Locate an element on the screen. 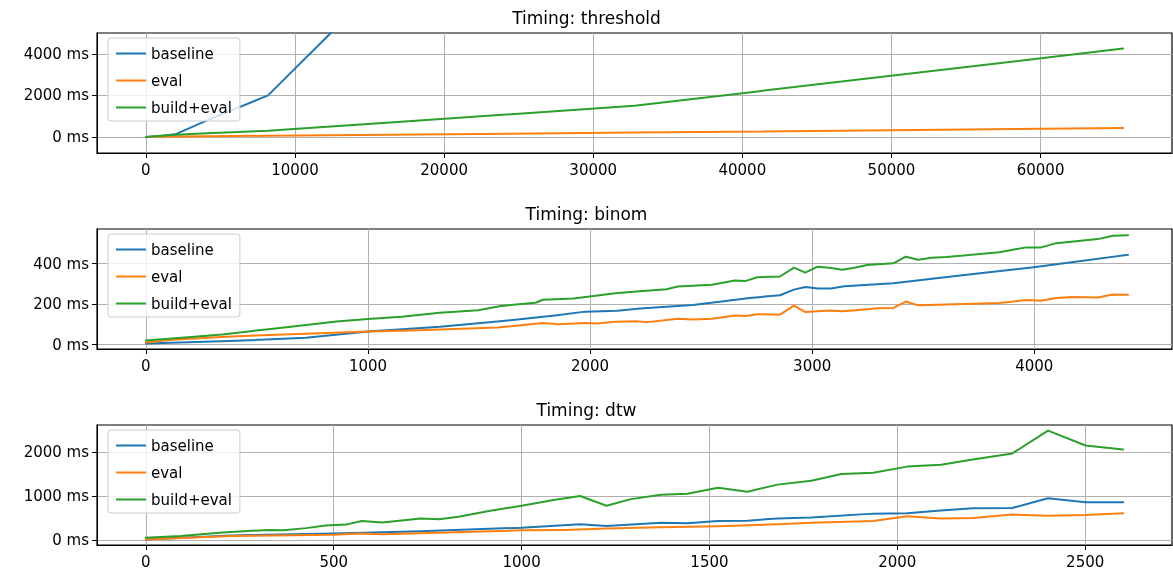  x-tick-label: 500 is located at coordinates (334, 561).